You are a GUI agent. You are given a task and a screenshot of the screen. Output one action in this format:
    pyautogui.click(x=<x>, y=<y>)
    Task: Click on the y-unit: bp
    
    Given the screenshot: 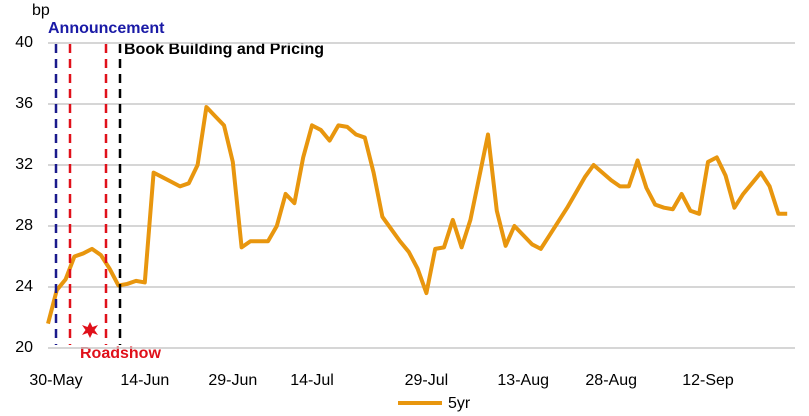 What is the action you would take?
    pyautogui.click(x=41, y=10)
    